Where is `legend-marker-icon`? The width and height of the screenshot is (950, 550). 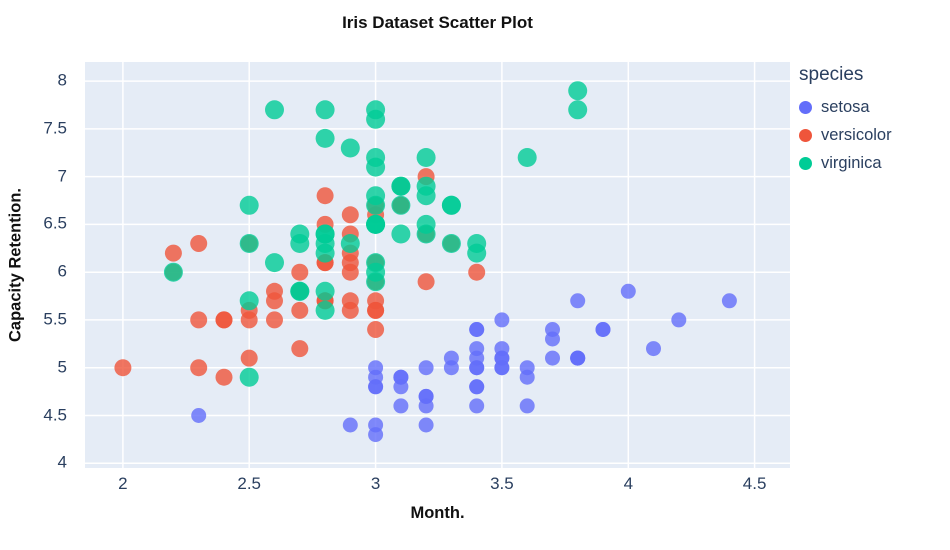 legend-marker-icon is located at coordinates (805, 136).